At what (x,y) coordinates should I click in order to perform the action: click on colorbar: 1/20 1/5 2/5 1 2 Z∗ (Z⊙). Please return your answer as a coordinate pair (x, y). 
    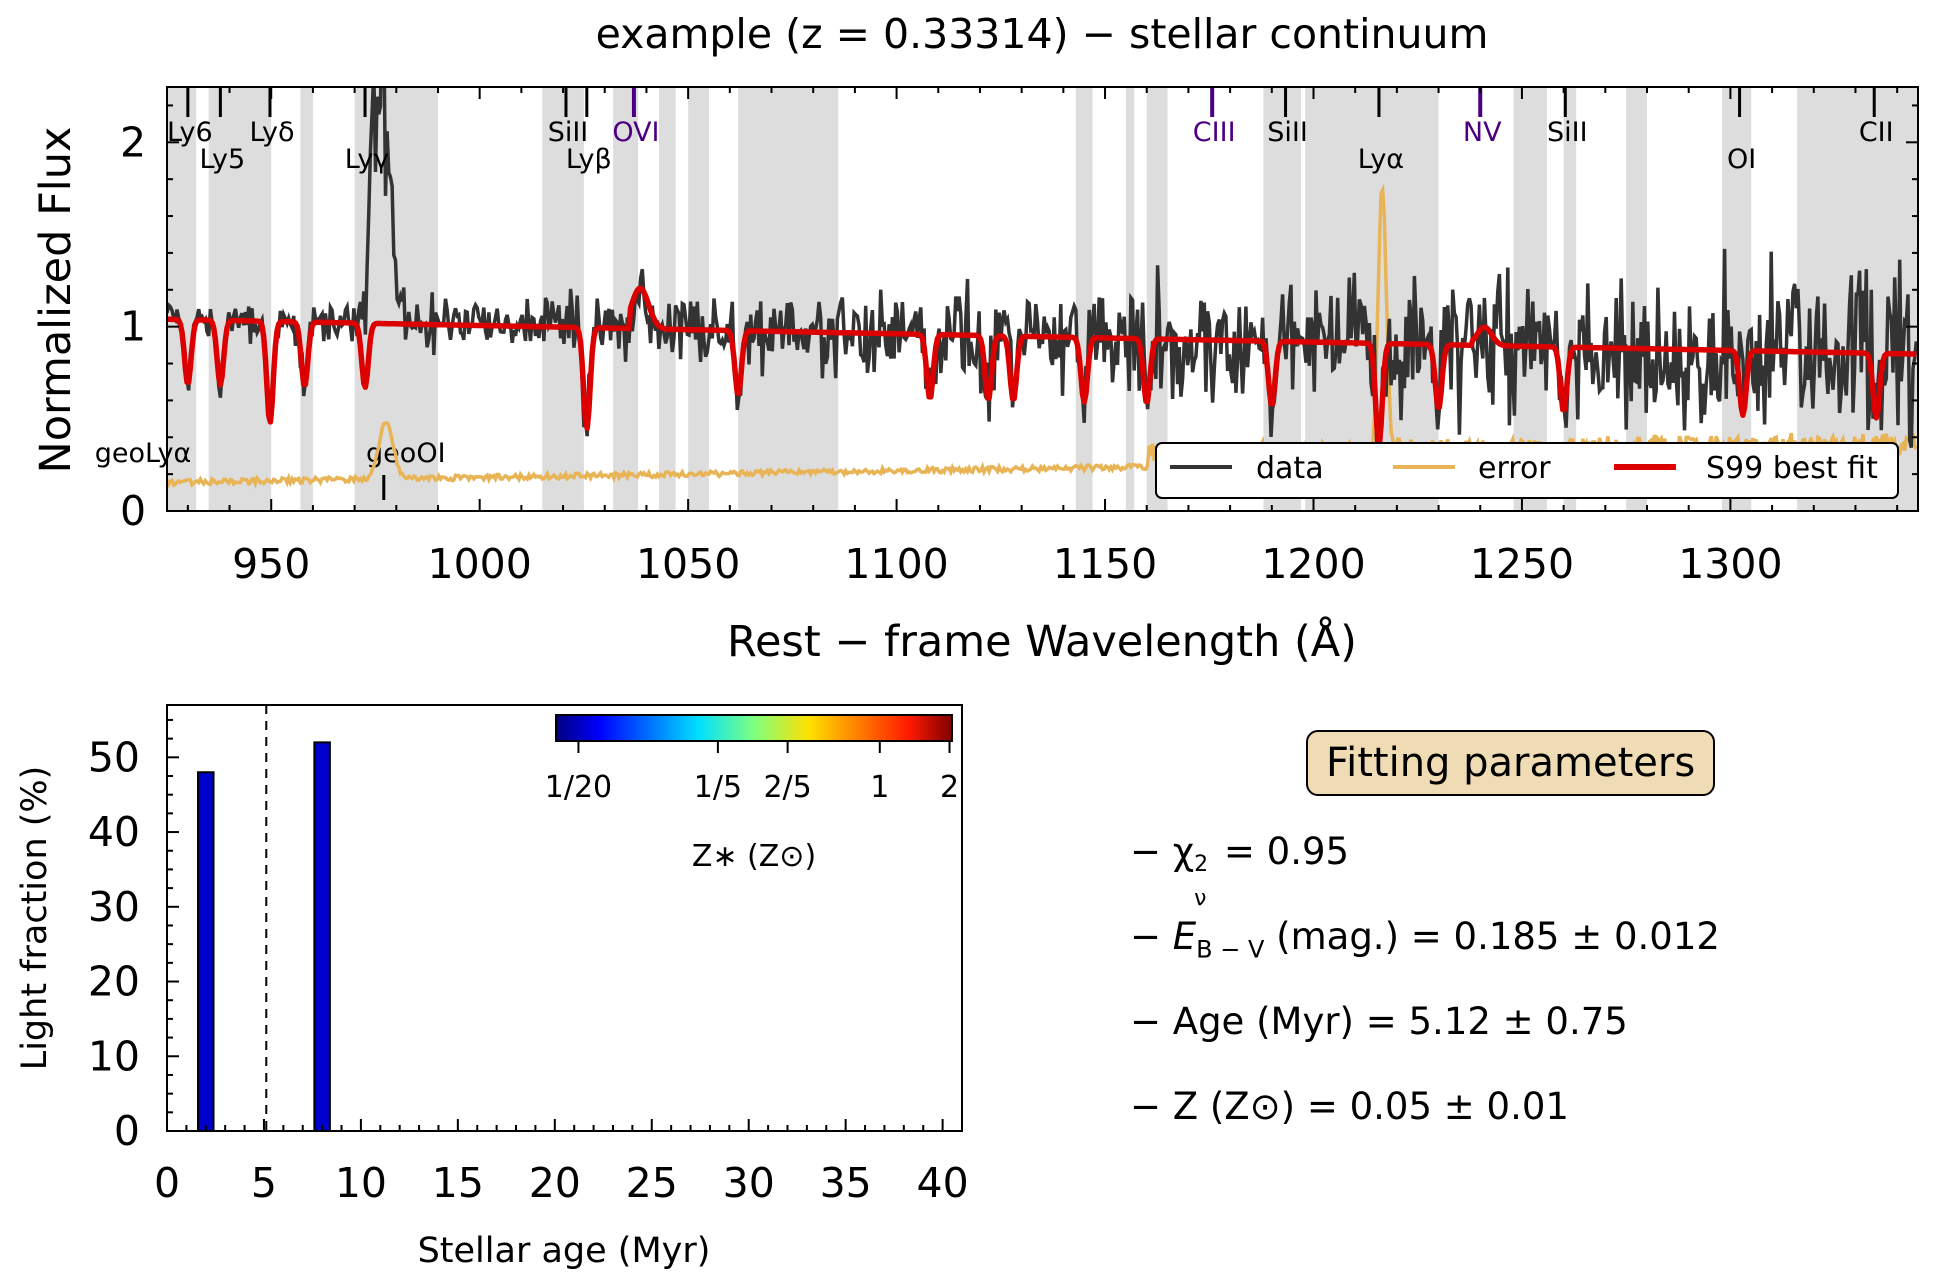
    Looking at the image, I should click on (752, 794).